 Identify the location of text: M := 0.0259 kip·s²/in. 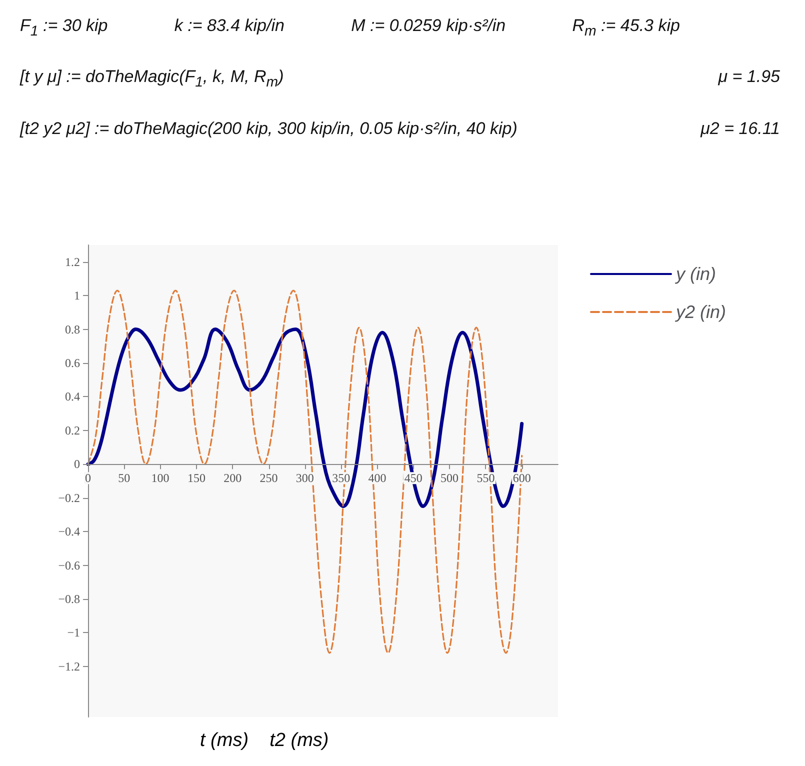
(428, 26).